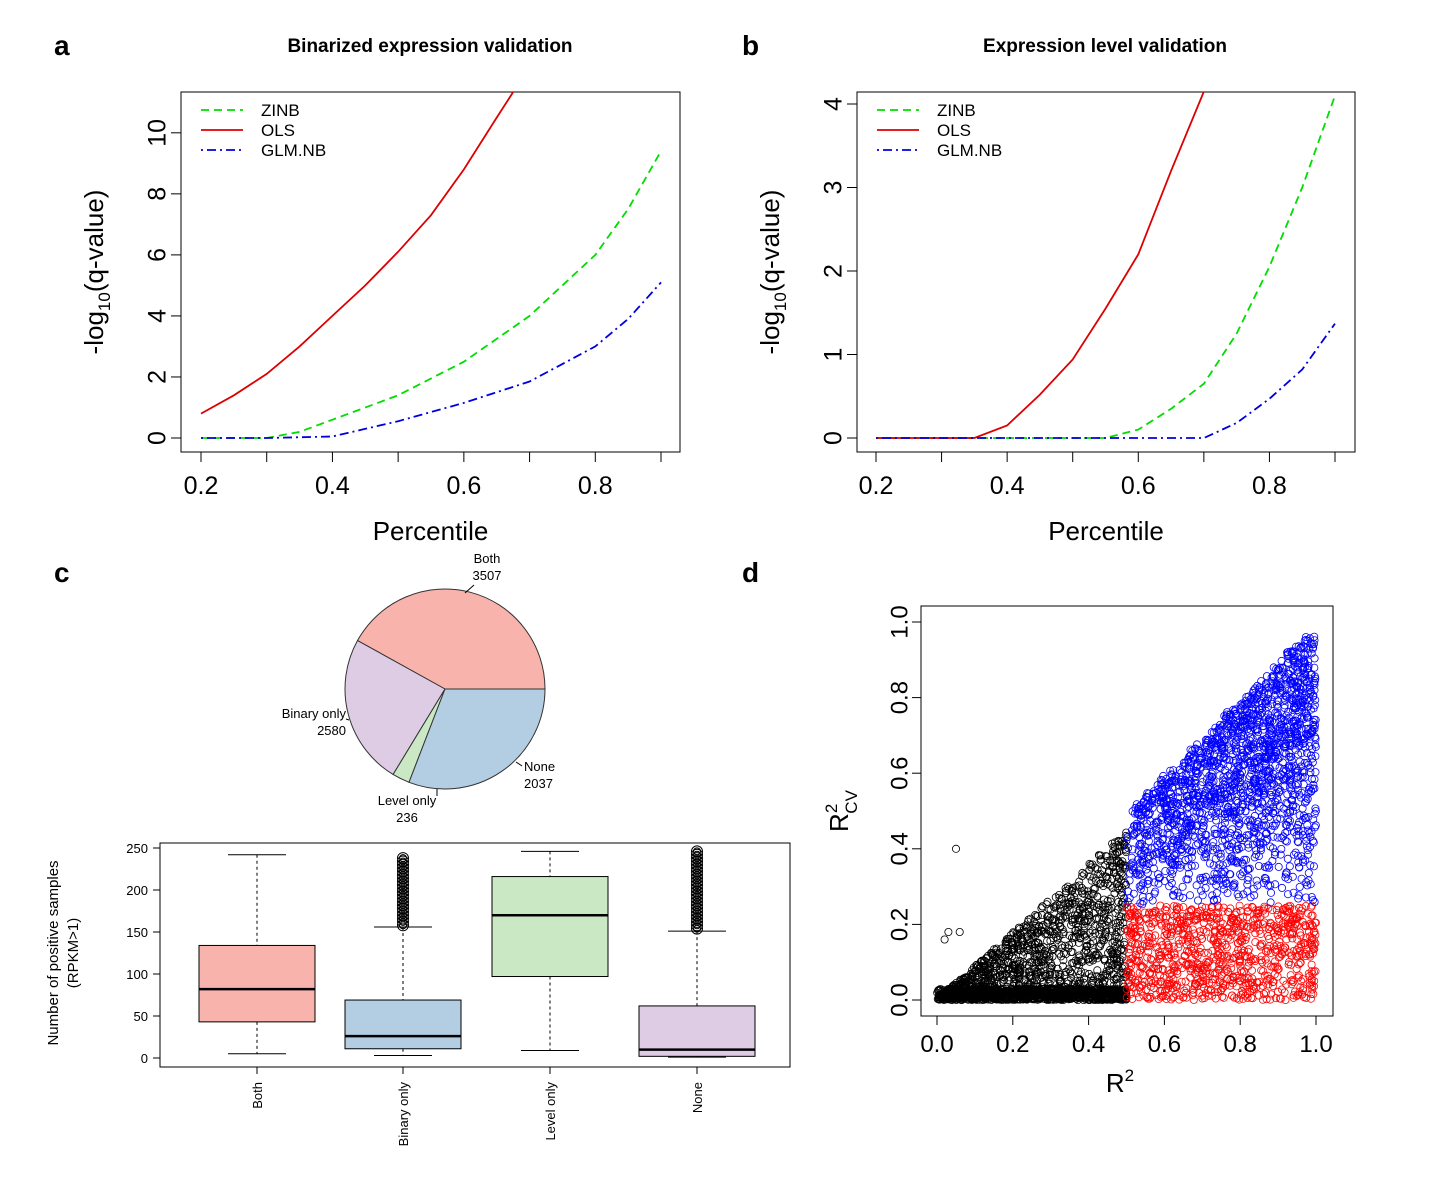  What do you see at coordinates (1240, 1044) in the screenshot?
I see `x-tick-label: 0.8` at bounding box center [1240, 1044].